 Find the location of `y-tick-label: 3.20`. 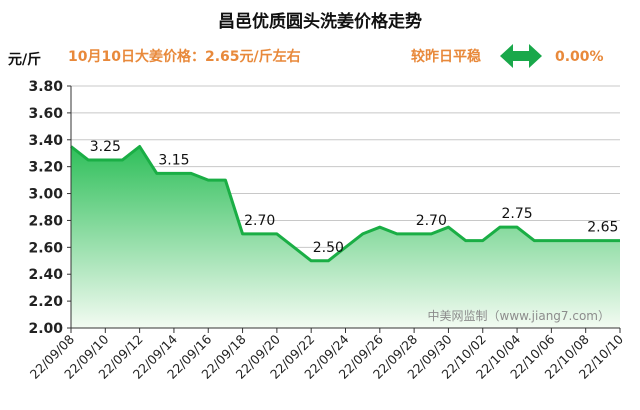

y-tick-label: 3.20 is located at coordinates (45, 168).